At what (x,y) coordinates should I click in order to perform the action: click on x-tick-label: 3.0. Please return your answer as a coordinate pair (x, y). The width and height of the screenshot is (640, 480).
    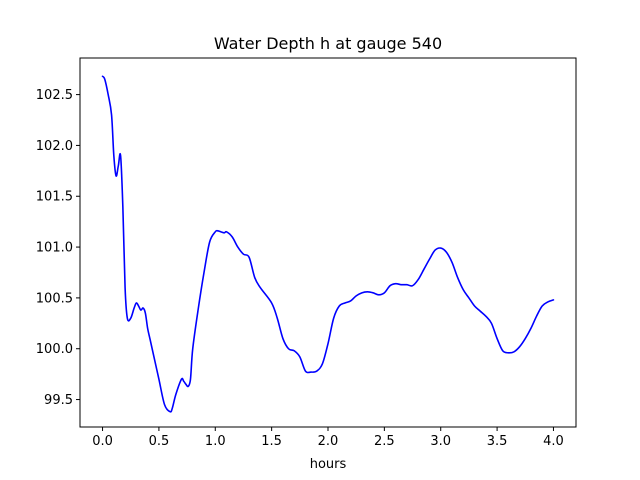
    Looking at the image, I should click on (440, 441).